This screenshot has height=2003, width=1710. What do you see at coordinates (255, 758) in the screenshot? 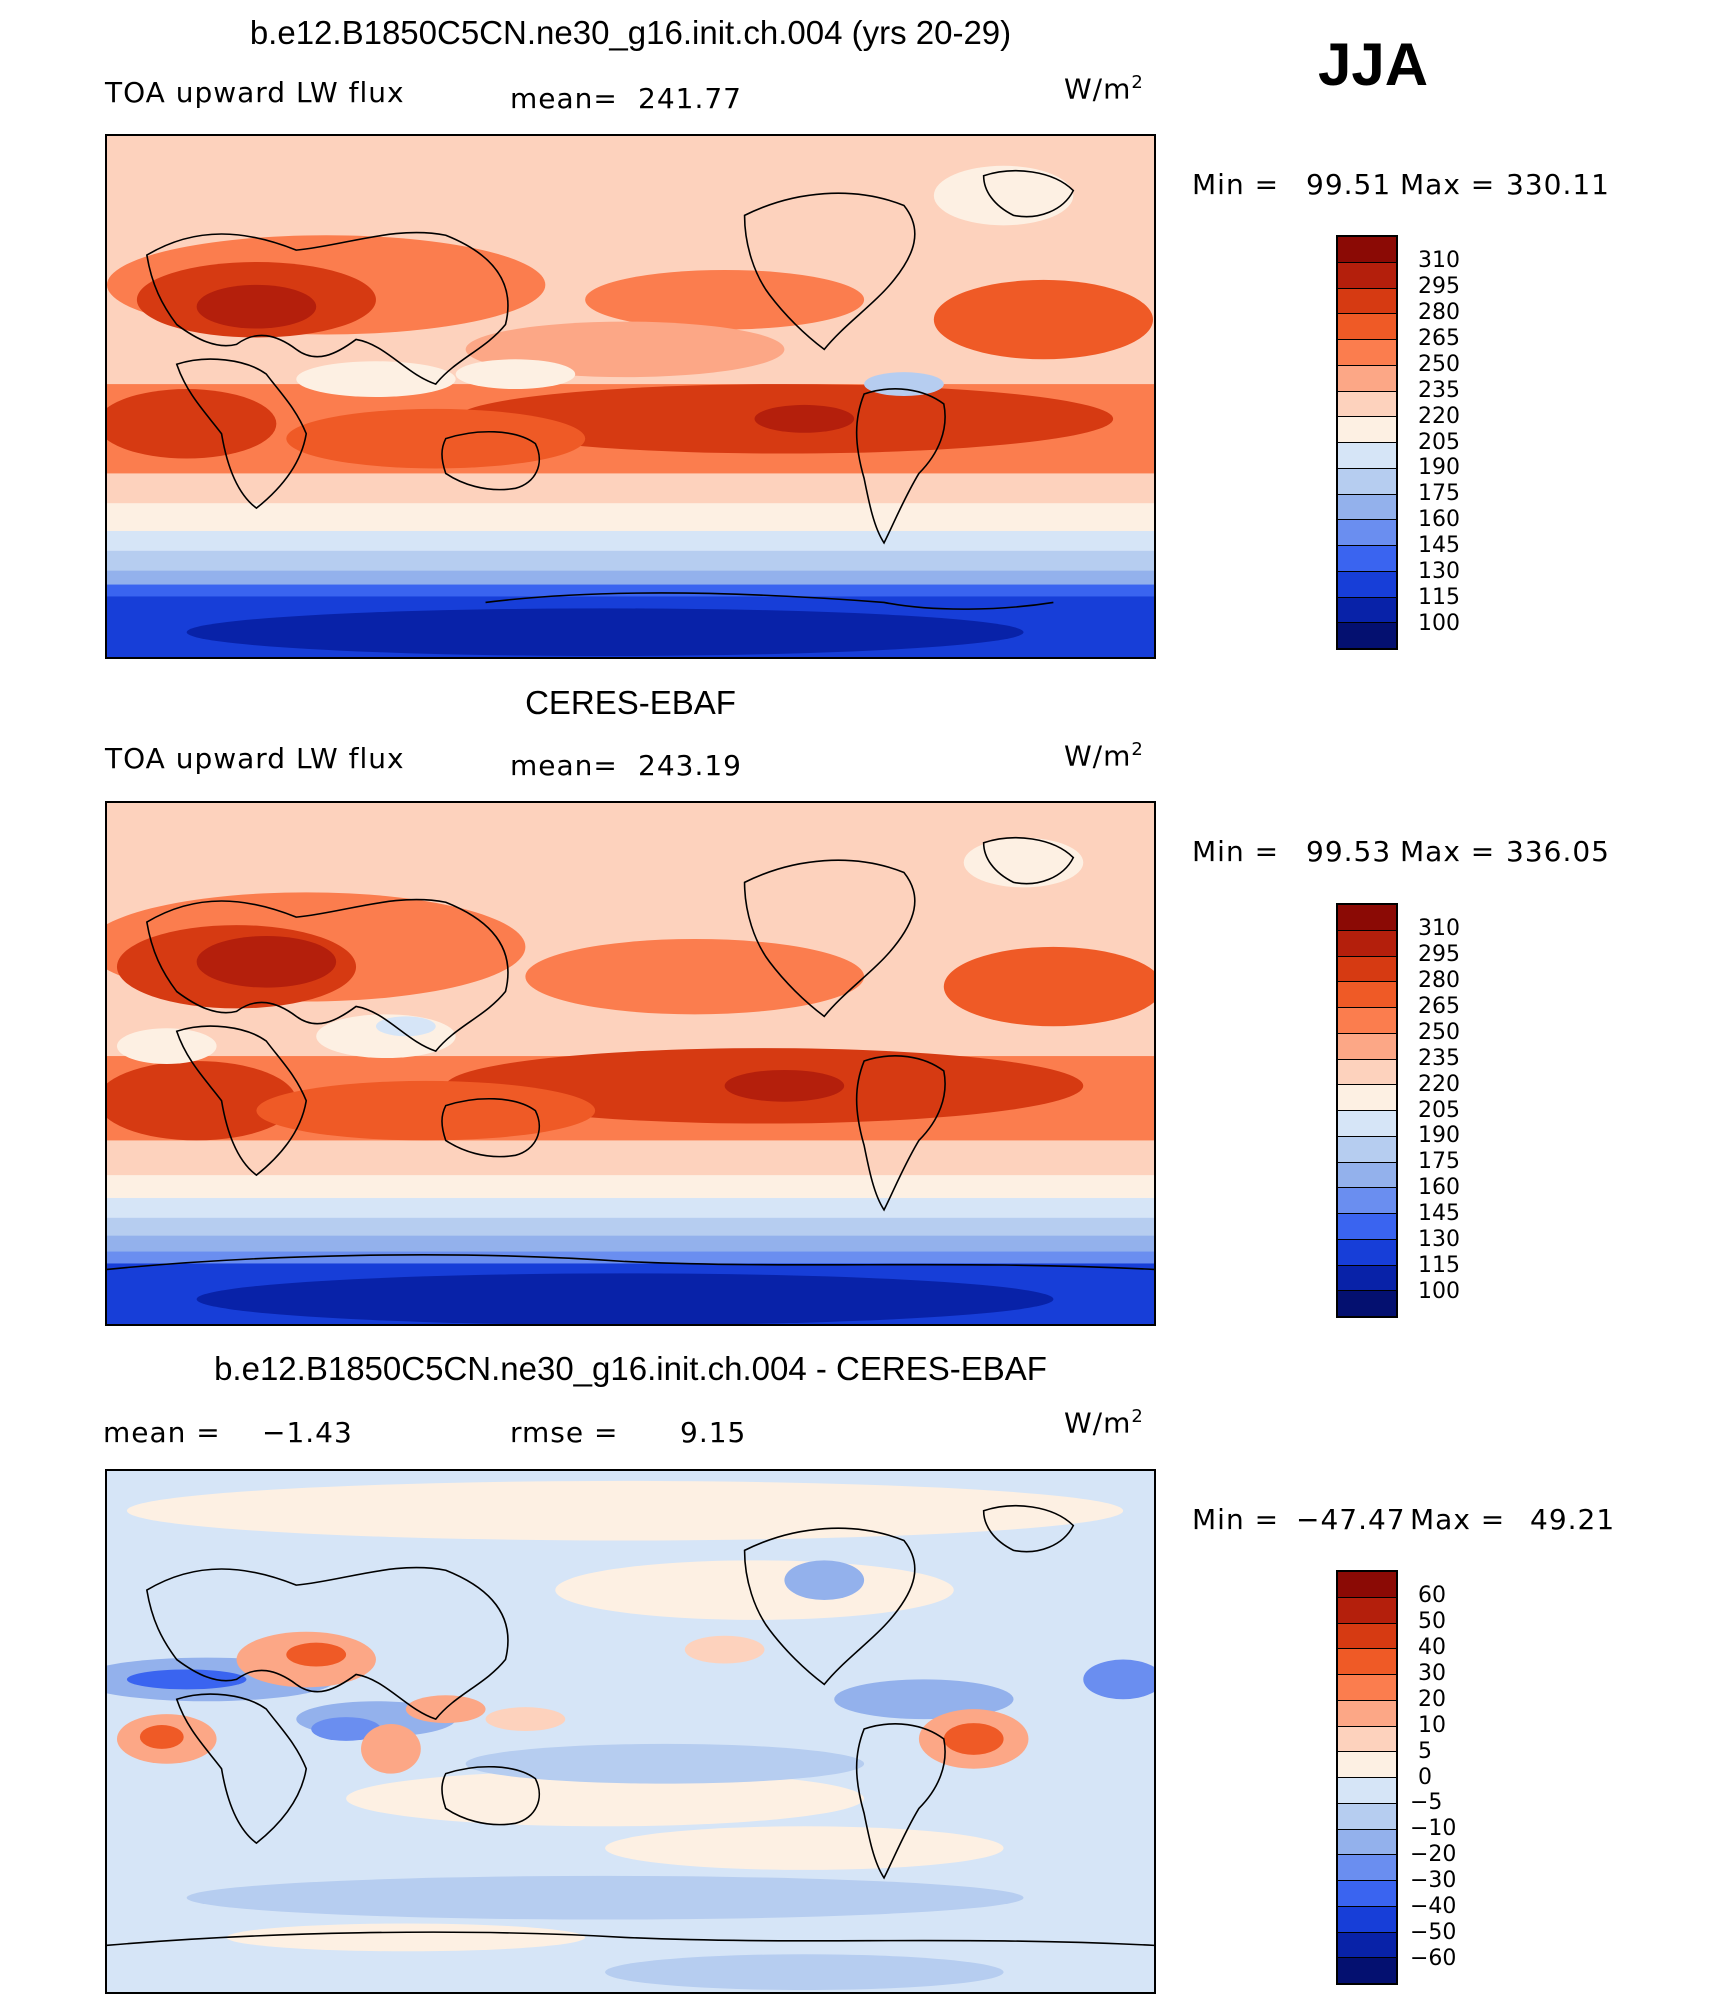
I see `panel2-variable: TOA upward LW flux` at bounding box center [255, 758].